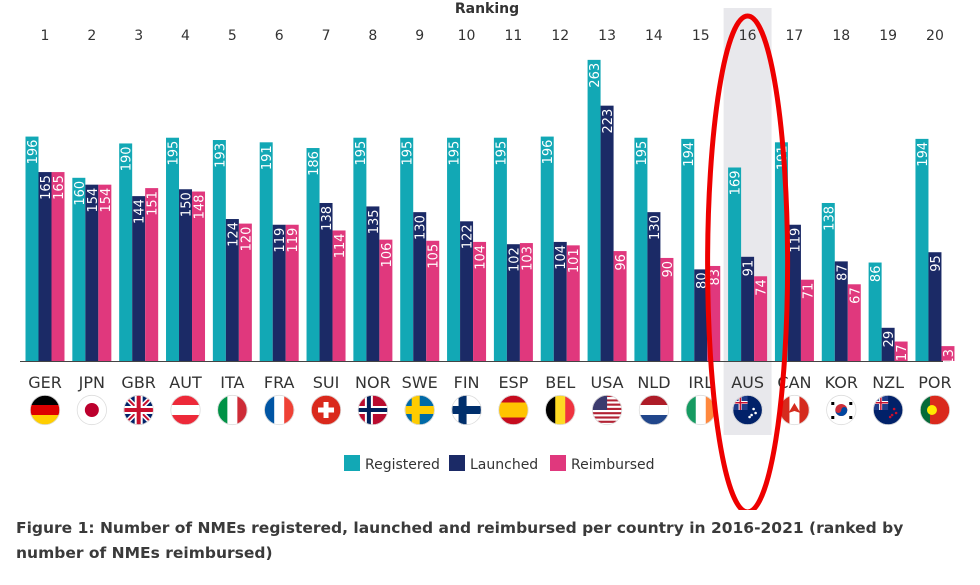 The height and width of the screenshot is (585, 980). Describe the element at coordinates (279, 410) in the screenshot. I see `flag-fra-icon` at that location.